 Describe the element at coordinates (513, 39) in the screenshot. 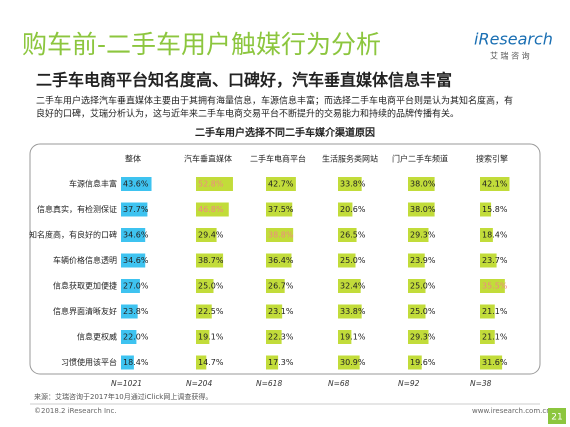

I see `logo: iResearch` at that location.